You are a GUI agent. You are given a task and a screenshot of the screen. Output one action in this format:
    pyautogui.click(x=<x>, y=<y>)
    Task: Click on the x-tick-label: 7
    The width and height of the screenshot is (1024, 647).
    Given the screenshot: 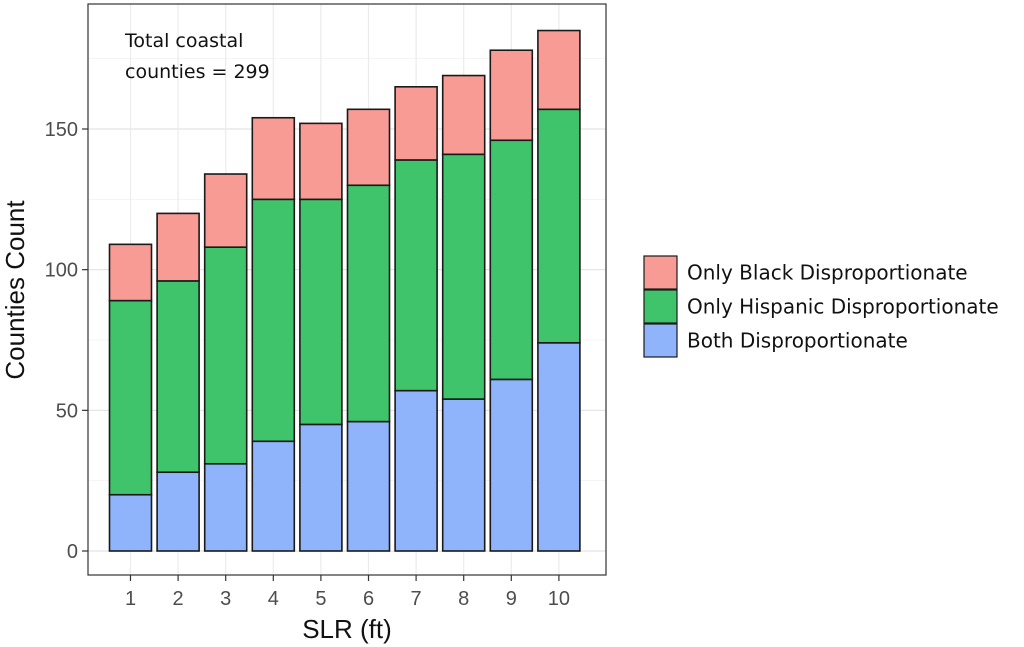 What is the action you would take?
    pyautogui.click(x=416, y=599)
    